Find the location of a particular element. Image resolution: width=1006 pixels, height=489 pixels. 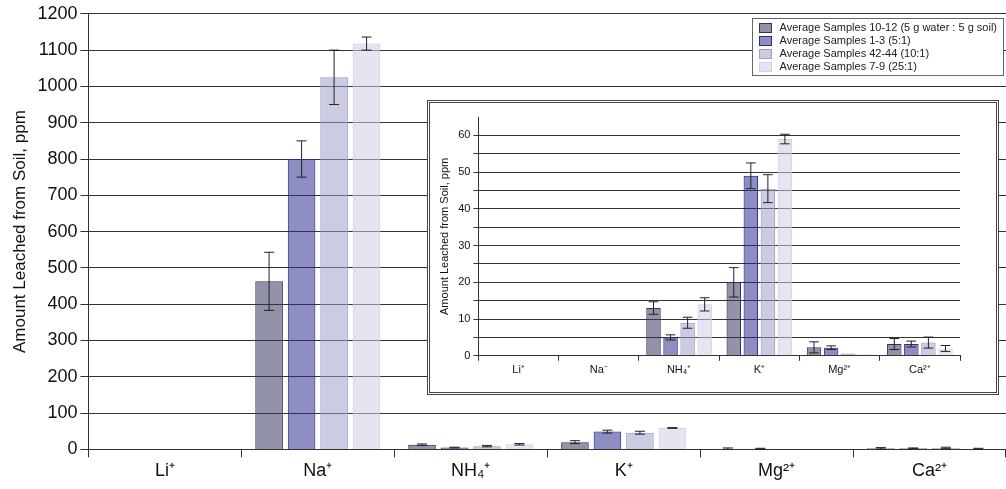

y-tick-label: 10 is located at coordinates (464, 318).